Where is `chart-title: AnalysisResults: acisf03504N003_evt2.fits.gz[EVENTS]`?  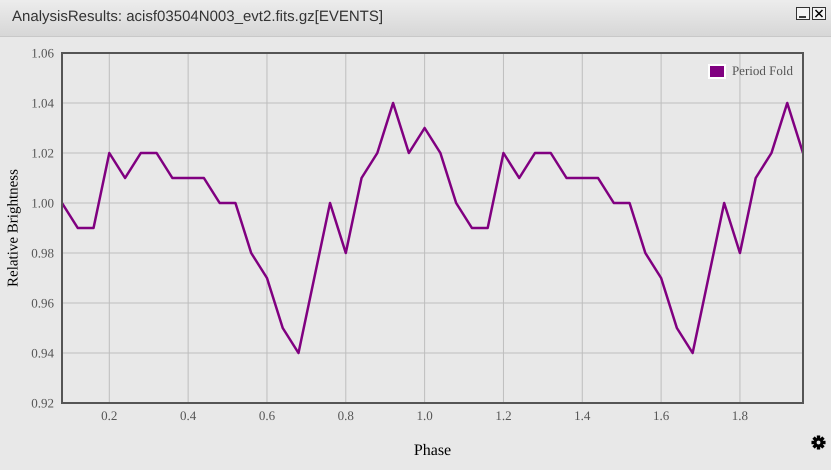 chart-title: AnalysisResults: acisf03504N003_evt2.fits.gz[EVENTS] is located at coordinates (198, 16).